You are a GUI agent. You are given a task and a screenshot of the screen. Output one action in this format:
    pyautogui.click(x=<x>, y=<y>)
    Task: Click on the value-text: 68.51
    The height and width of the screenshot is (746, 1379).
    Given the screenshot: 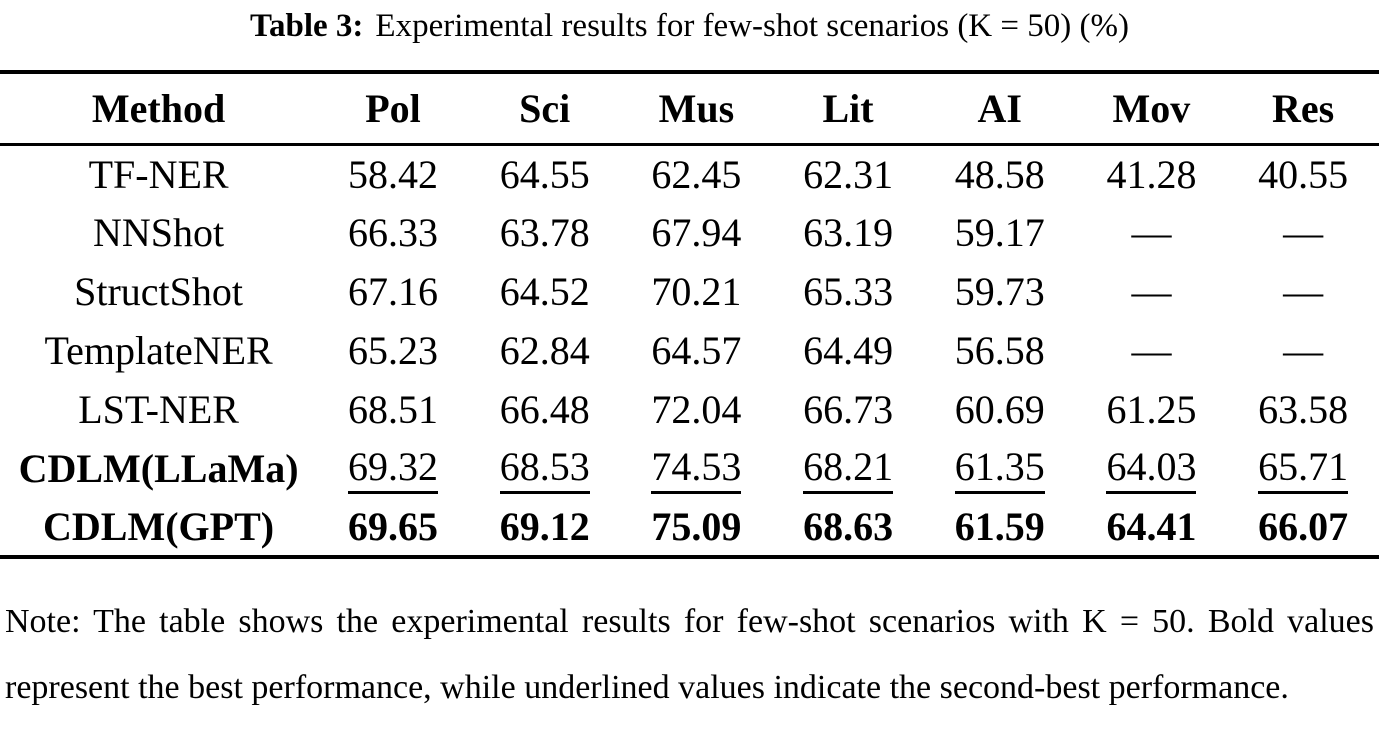 What is the action you would take?
    pyautogui.click(x=393, y=409)
    